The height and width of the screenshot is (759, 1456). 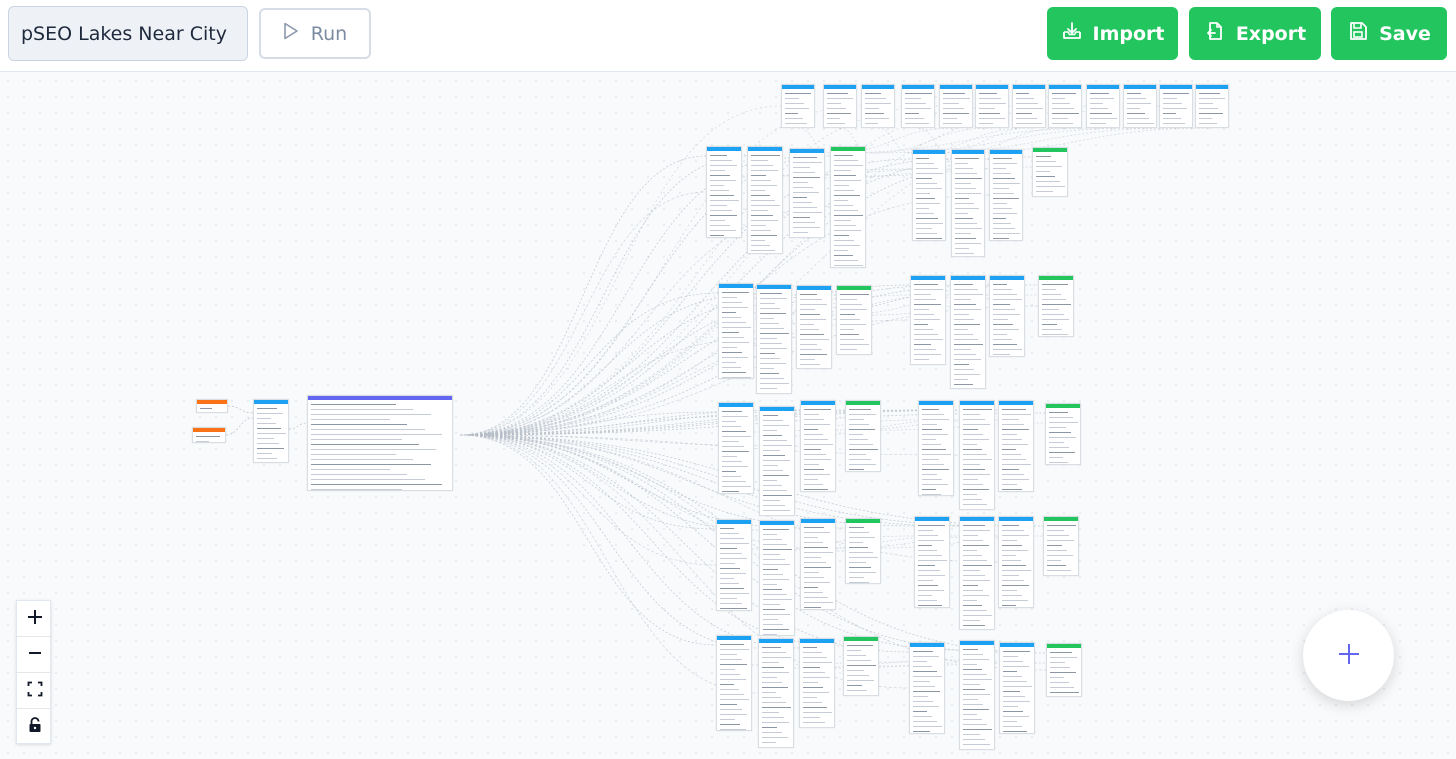 I want to click on export-button: Export, so click(x=1255, y=33).